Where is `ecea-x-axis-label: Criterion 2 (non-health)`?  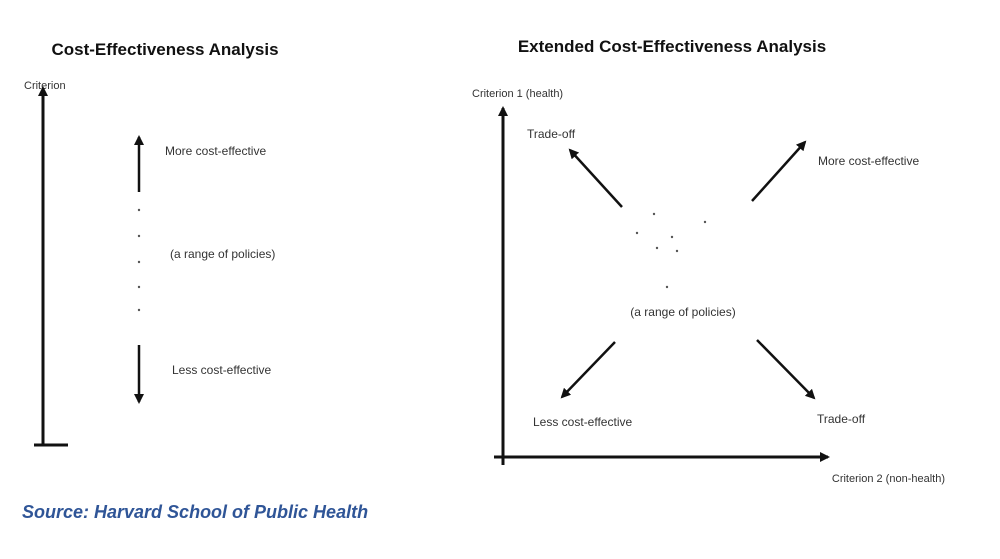
ecea-x-axis-label: Criterion 2 (non-health) is located at coordinates (888, 479).